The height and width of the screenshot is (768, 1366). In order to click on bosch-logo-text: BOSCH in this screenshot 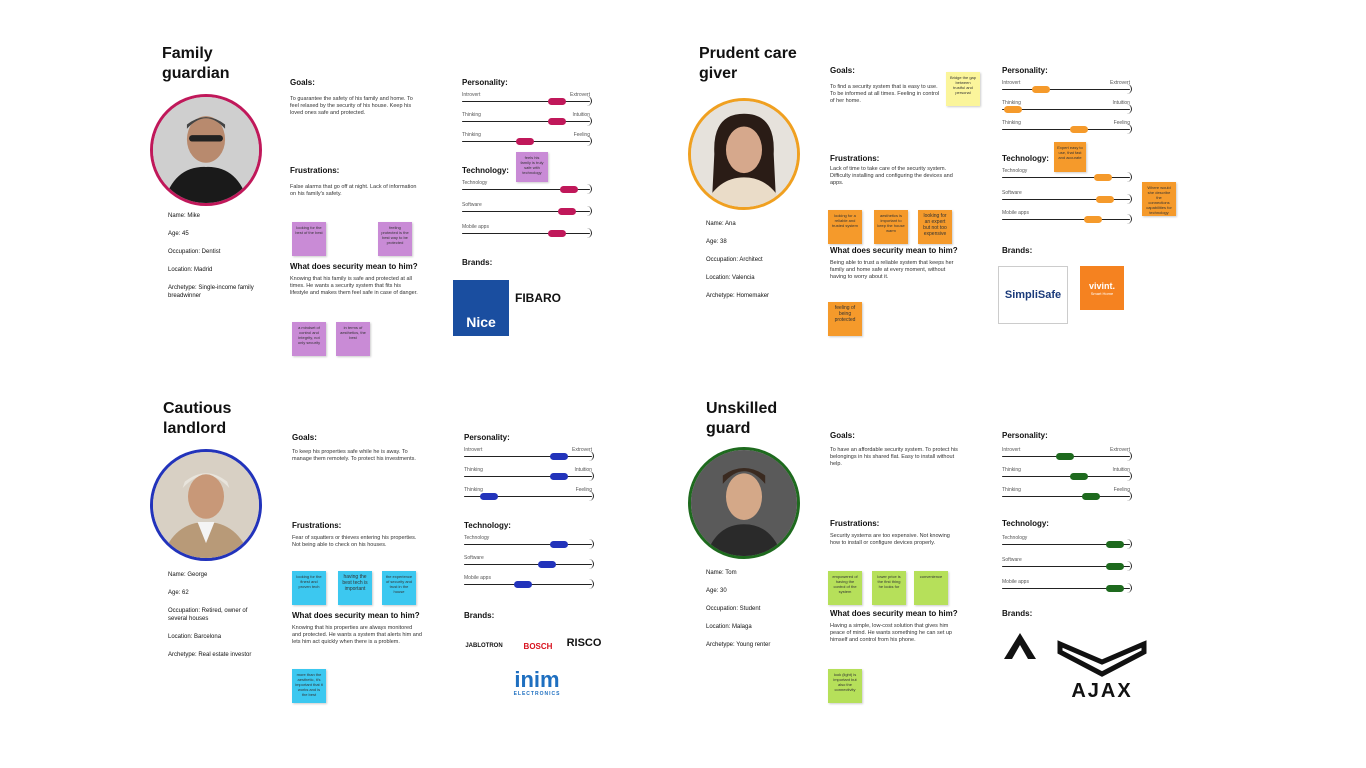, I will do `click(538, 646)`.